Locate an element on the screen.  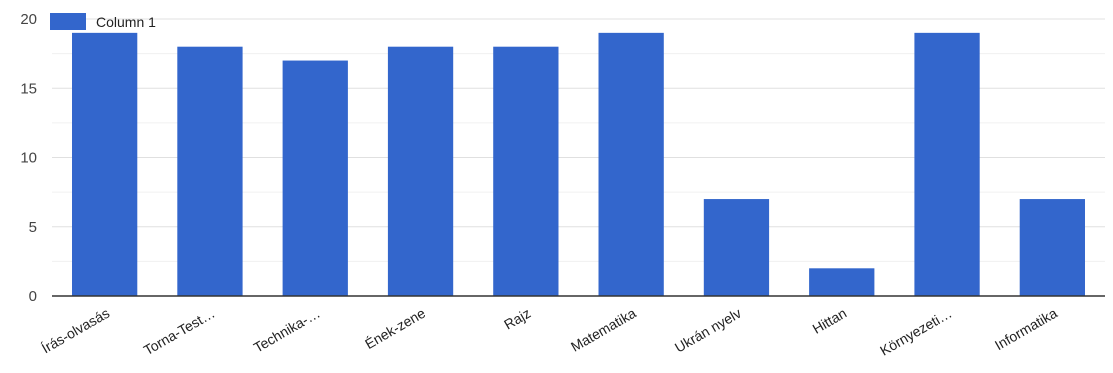
x-tick-label: Rajz is located at coordinates (517, 319).